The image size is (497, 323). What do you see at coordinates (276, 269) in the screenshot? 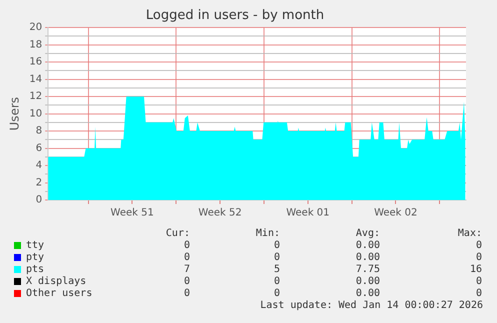
I see `text: 5` at bounding box center [276, 269].